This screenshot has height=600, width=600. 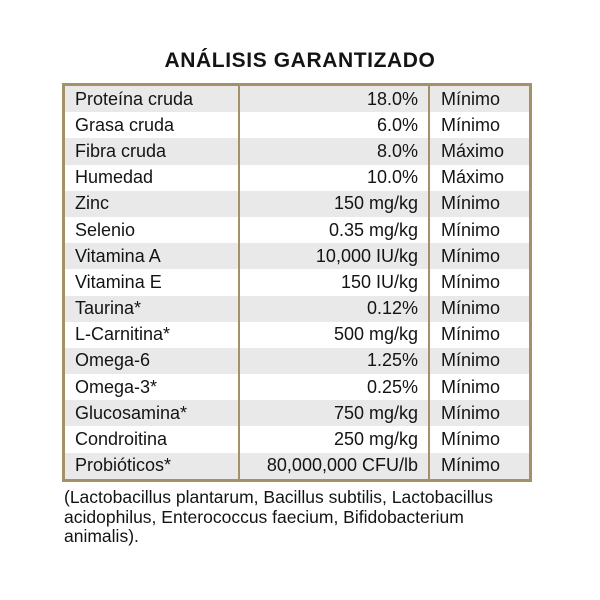 I want to click on amount-cell: 0.25%, so click(x=335, y=387).